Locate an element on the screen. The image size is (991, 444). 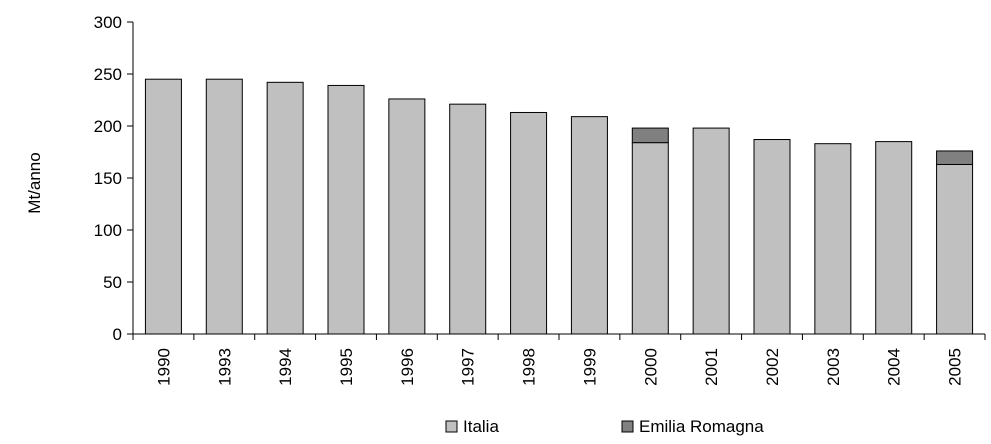
y-axis-title: Mt/anno is located at coordinates (34, 182).